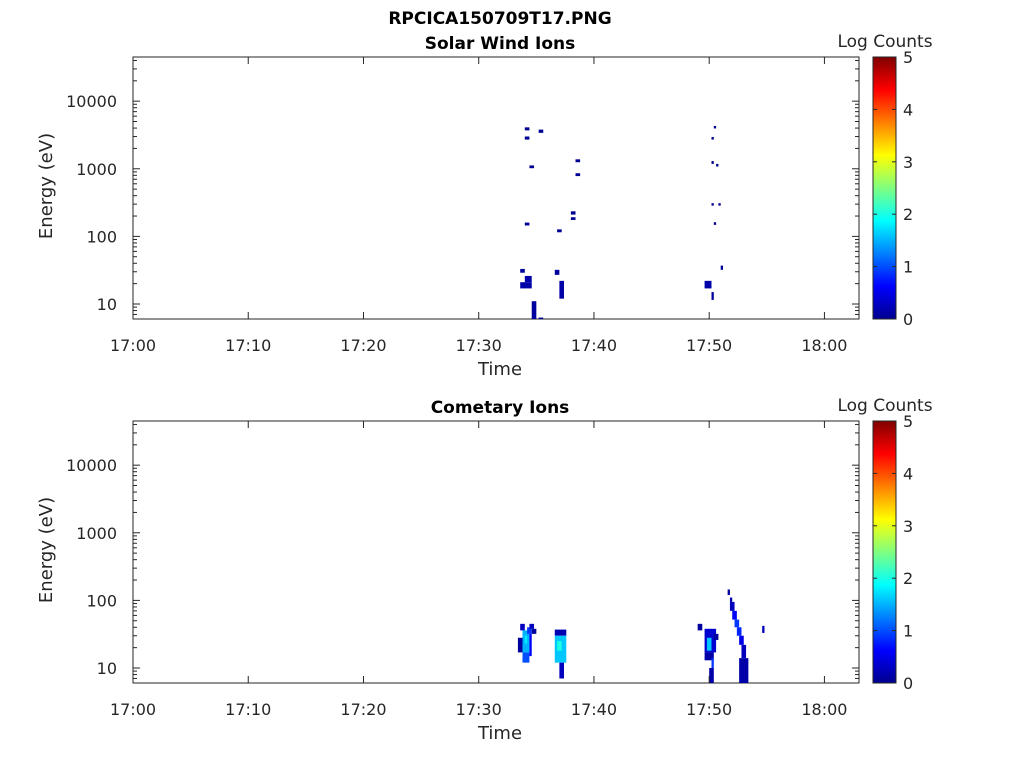  Describe the element at coordinates (500, 44) in the screenshot. I see `panel-title: Solar Wind Ions` at that location.